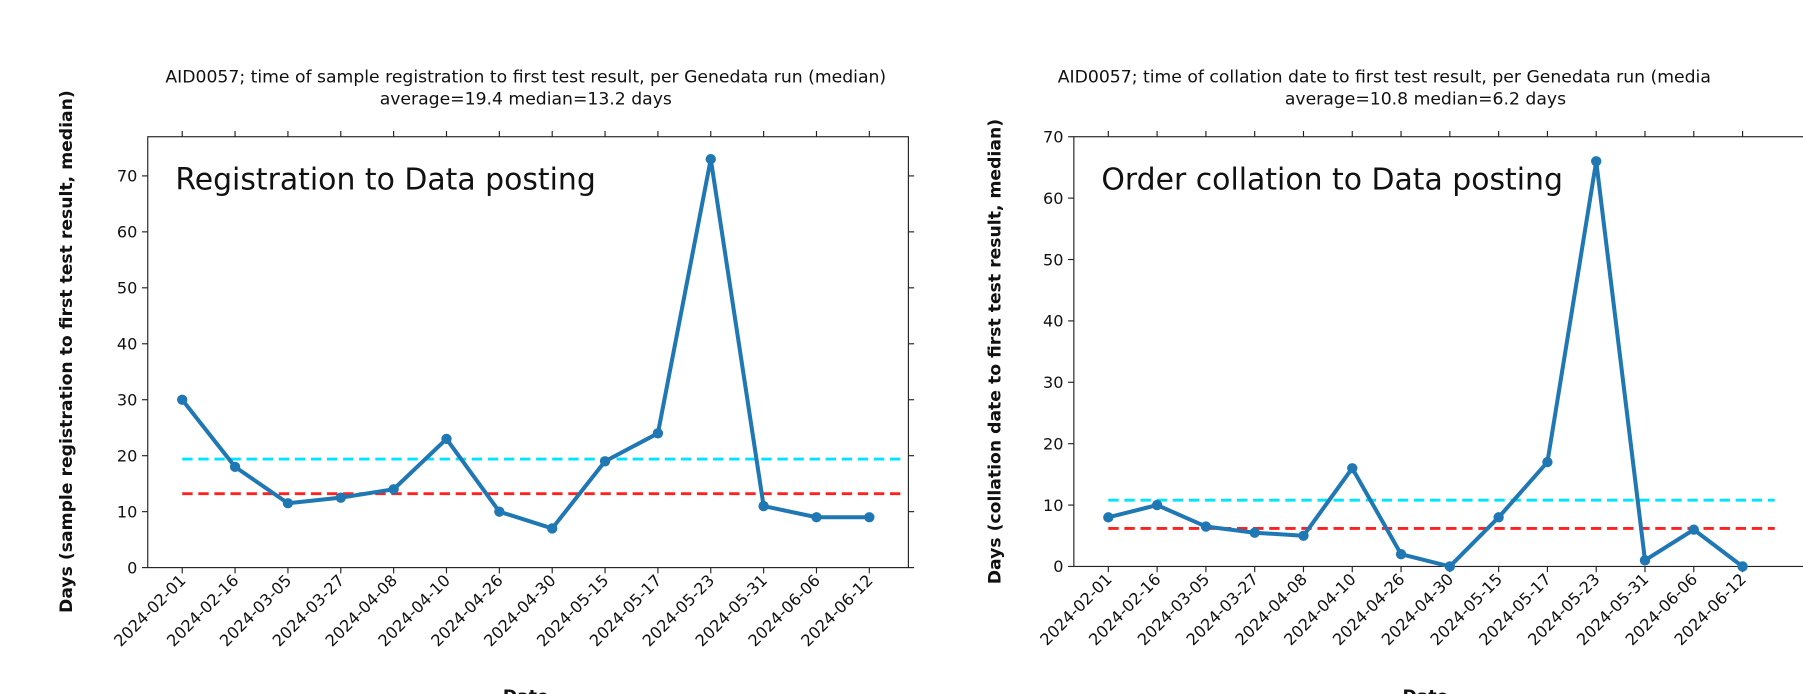 This screenshot has width=1803, height=694. I want to click on annotation: Registration to Data posting, so click(385, 180).